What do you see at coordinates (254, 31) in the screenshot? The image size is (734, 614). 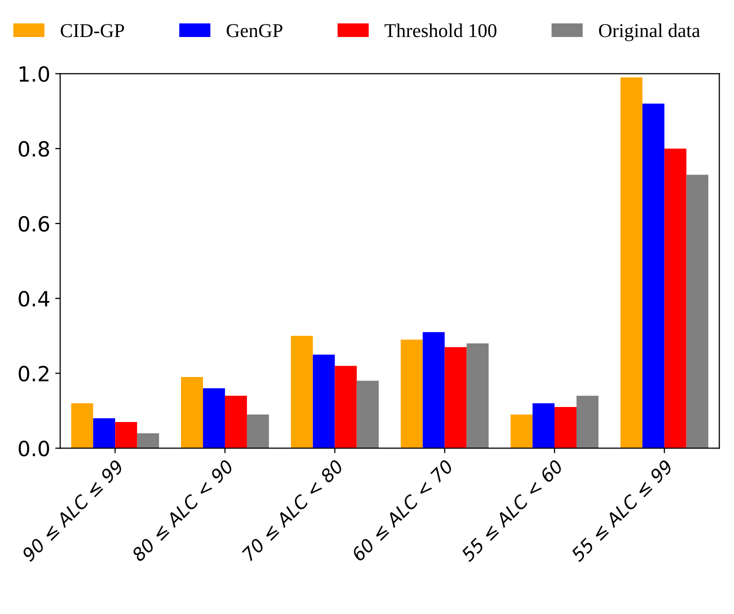 I see `legend-label: GenGP` at bounding box center [254, 31].